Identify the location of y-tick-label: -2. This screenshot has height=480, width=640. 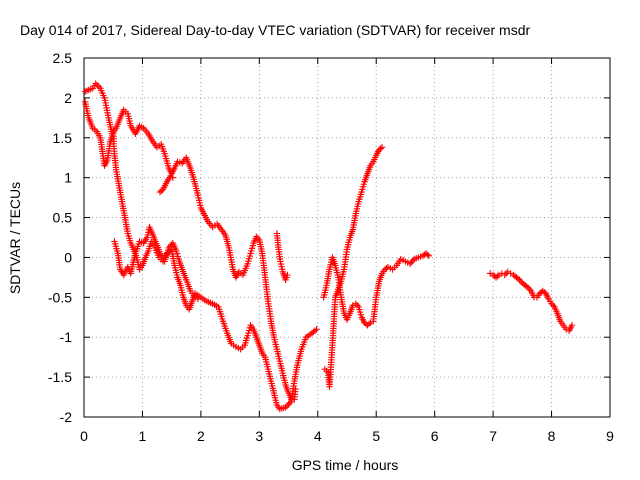
(66, 417).